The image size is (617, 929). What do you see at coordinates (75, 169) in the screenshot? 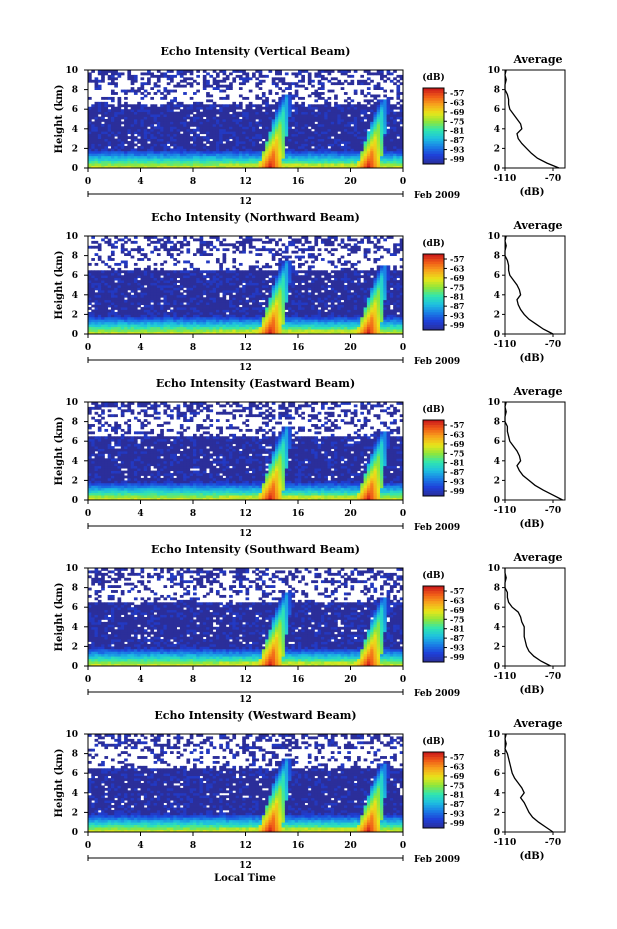
I see `y-tick-label: 0` at bounding box center [75, 169].